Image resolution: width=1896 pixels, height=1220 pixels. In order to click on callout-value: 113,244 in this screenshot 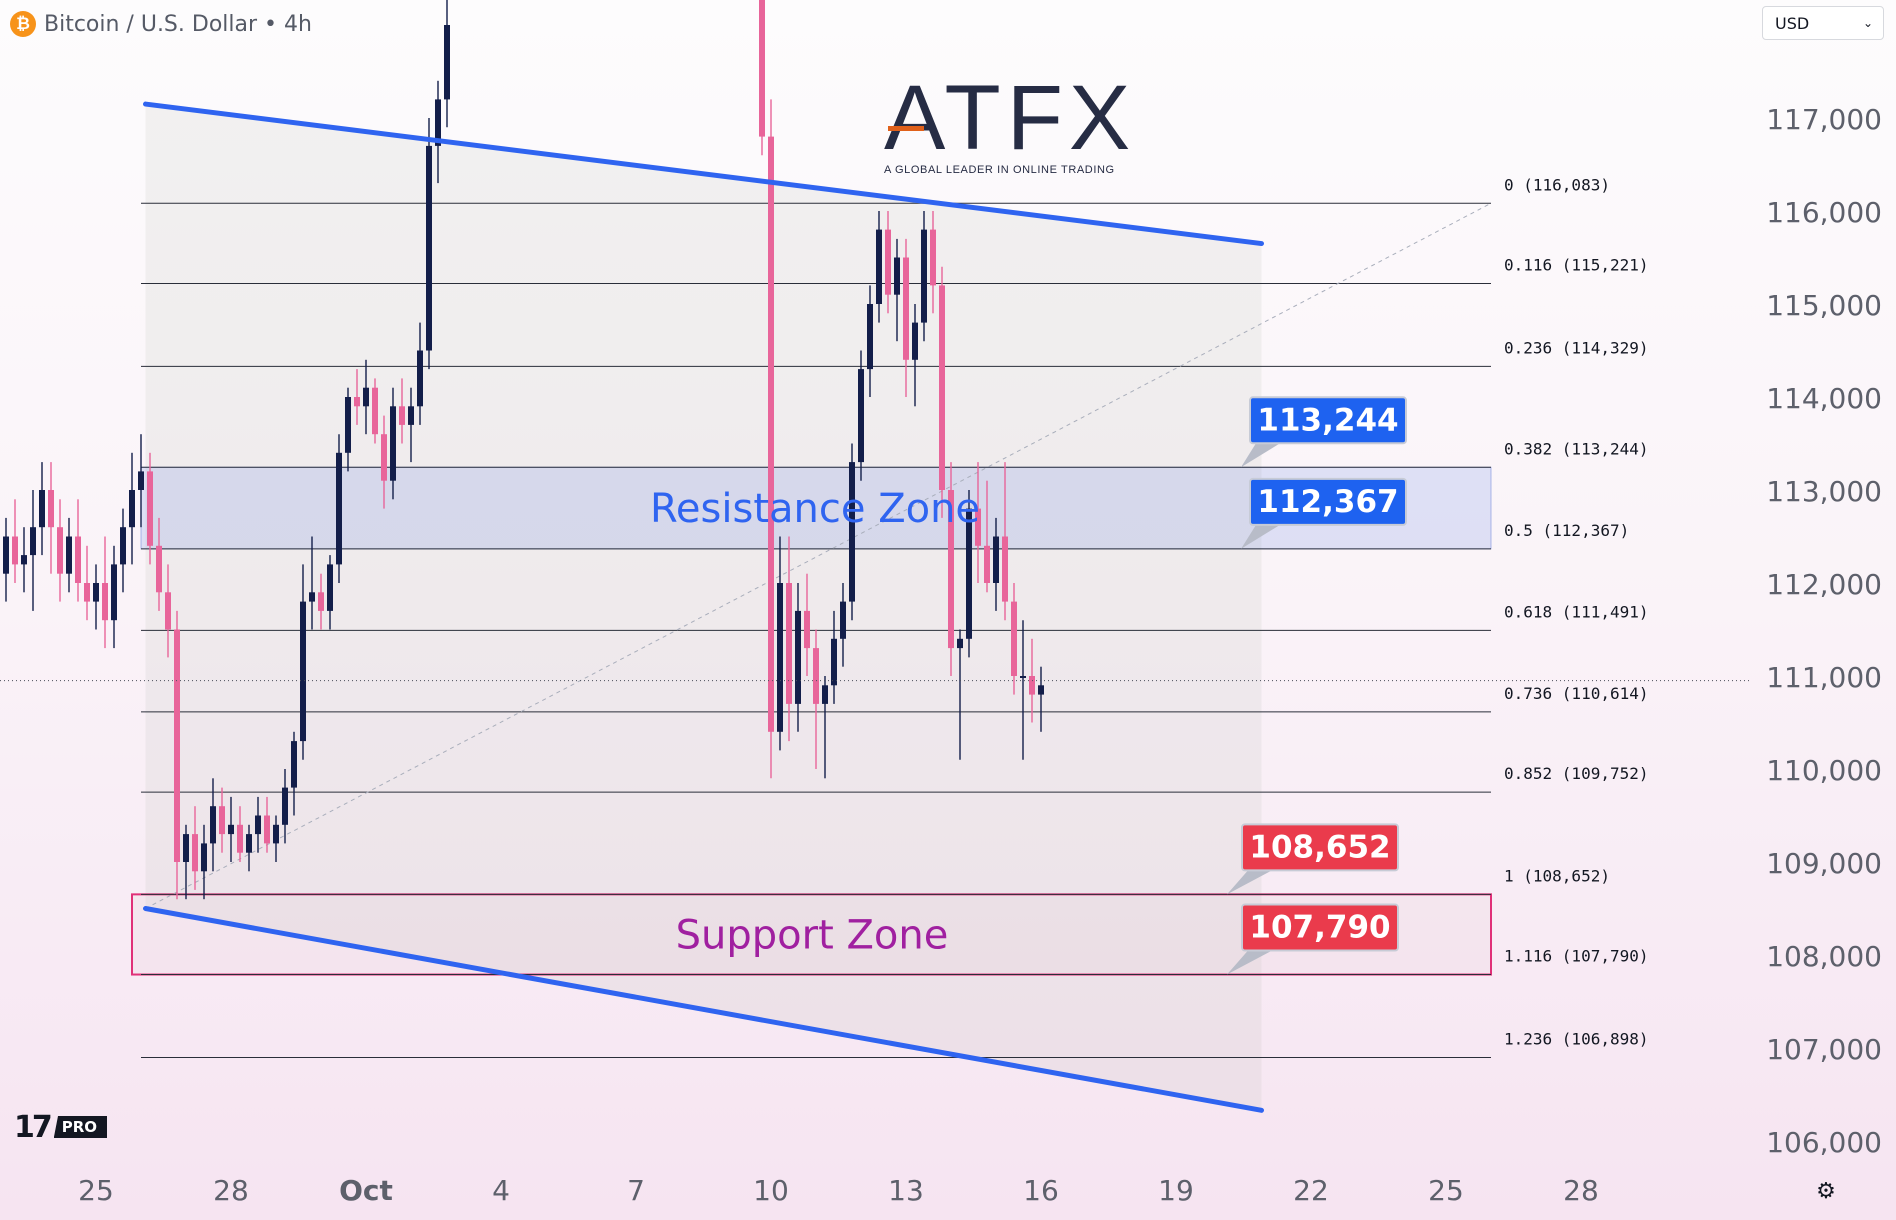, I will do `click(1327, 420)`.